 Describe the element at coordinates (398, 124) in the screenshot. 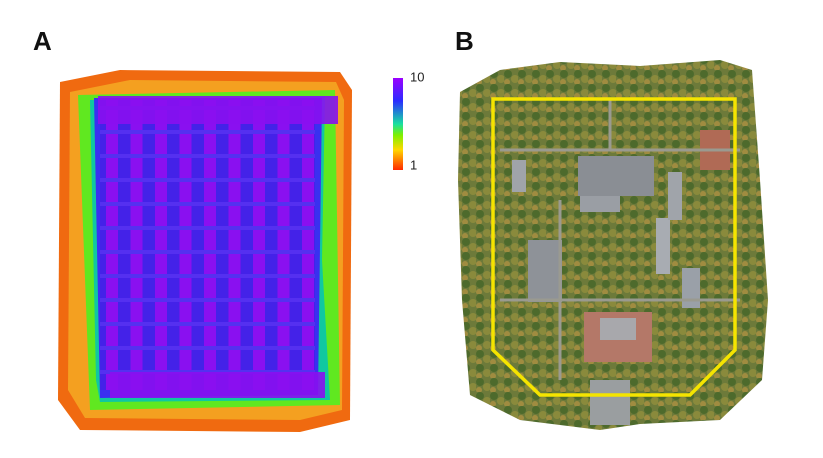

I see `colorbar-scale` at that location.